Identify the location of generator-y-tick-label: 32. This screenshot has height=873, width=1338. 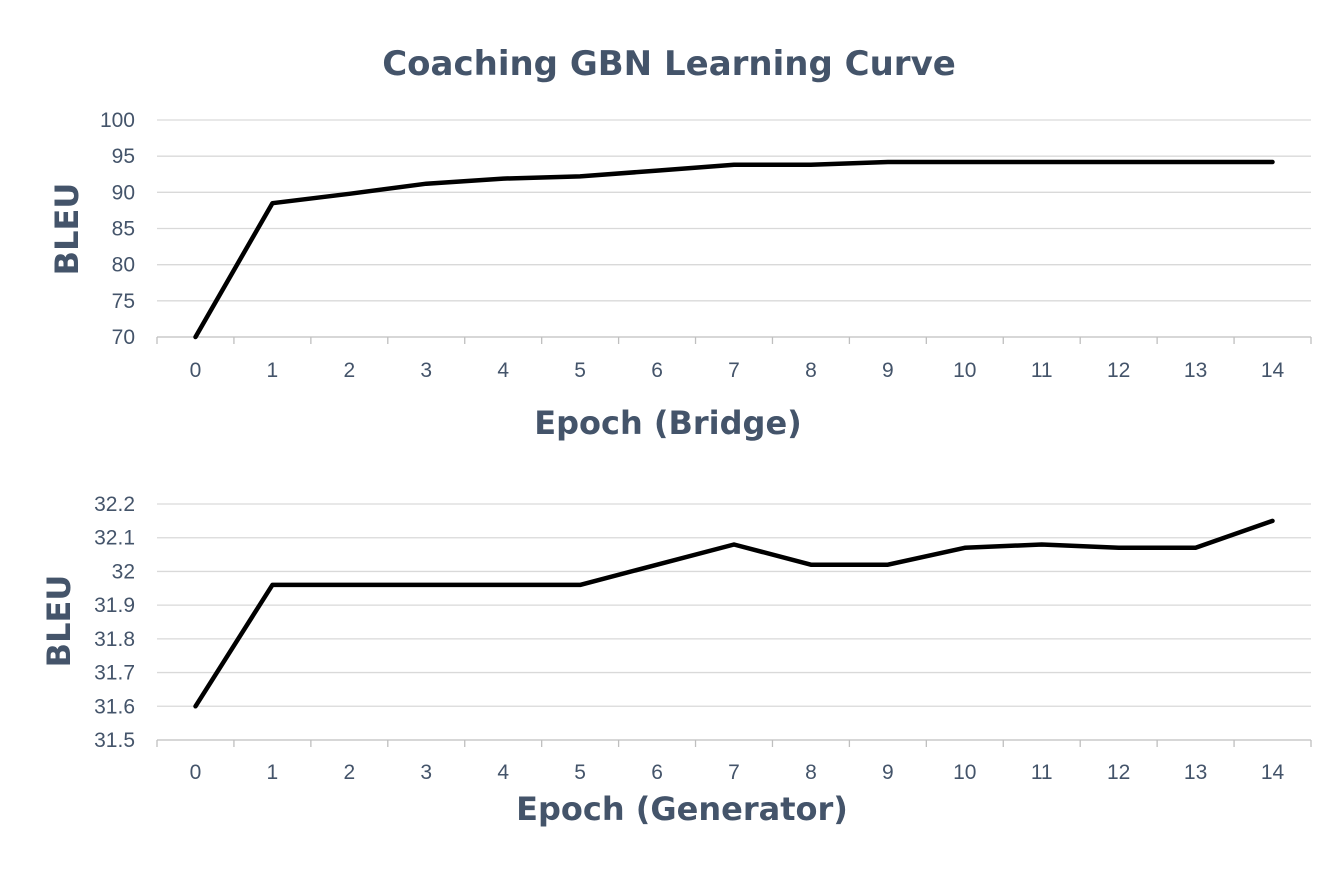
(123, 571).